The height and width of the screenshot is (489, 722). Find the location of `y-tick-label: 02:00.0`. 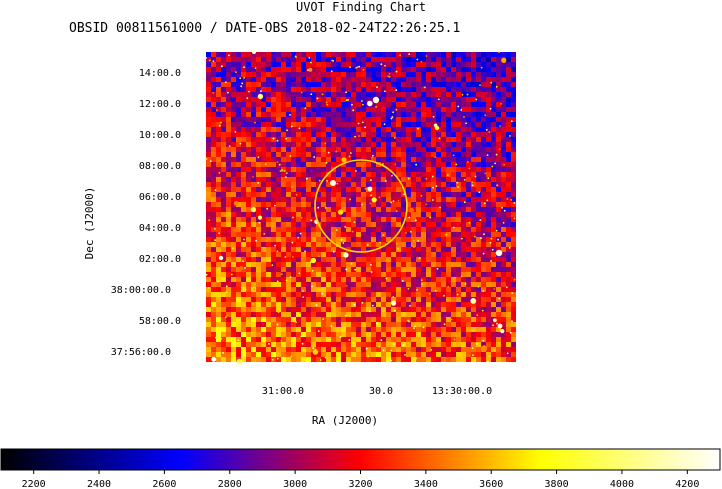

y-tick-label: 02:00.0 is located at coordinates (160, 259).